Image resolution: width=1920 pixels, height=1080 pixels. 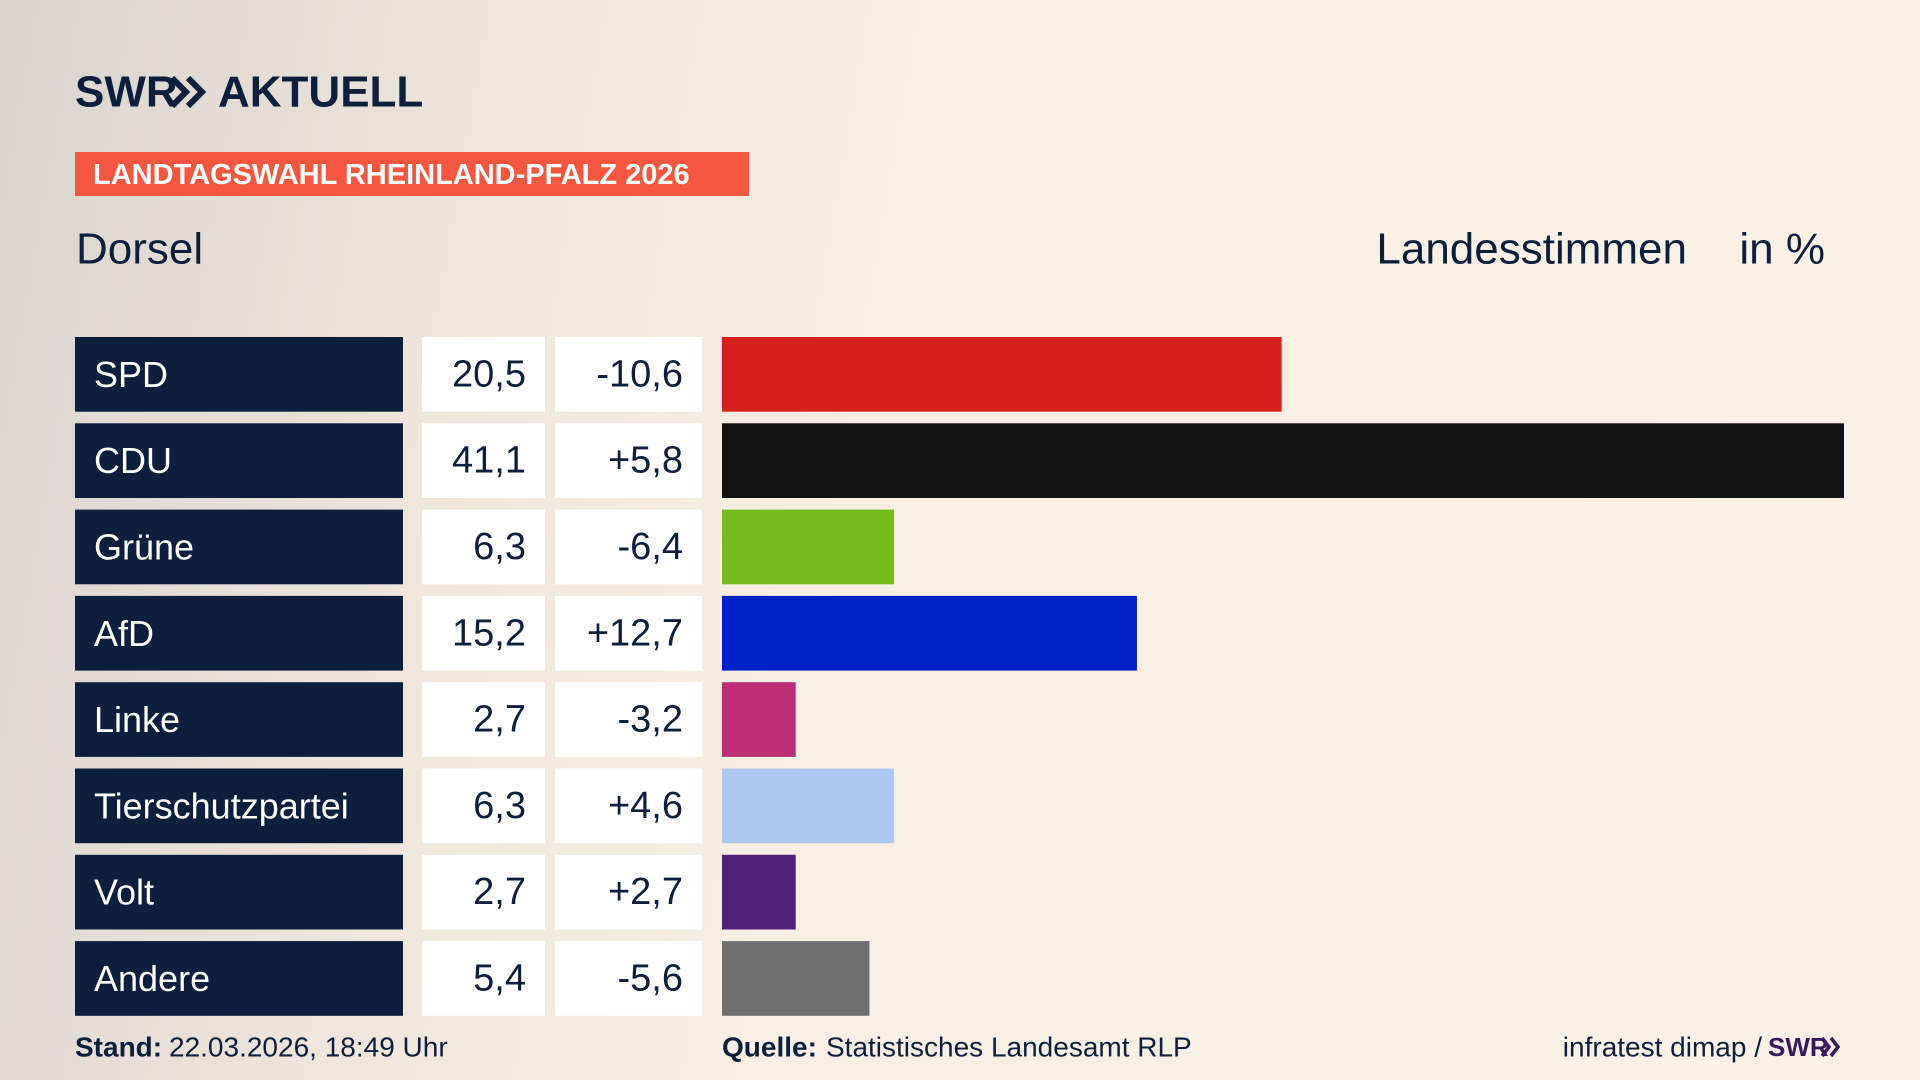 What do you see at coordinates (152, 978) in the screenshot?
I see `party-name: Andere` at bounding box center [152, 978].